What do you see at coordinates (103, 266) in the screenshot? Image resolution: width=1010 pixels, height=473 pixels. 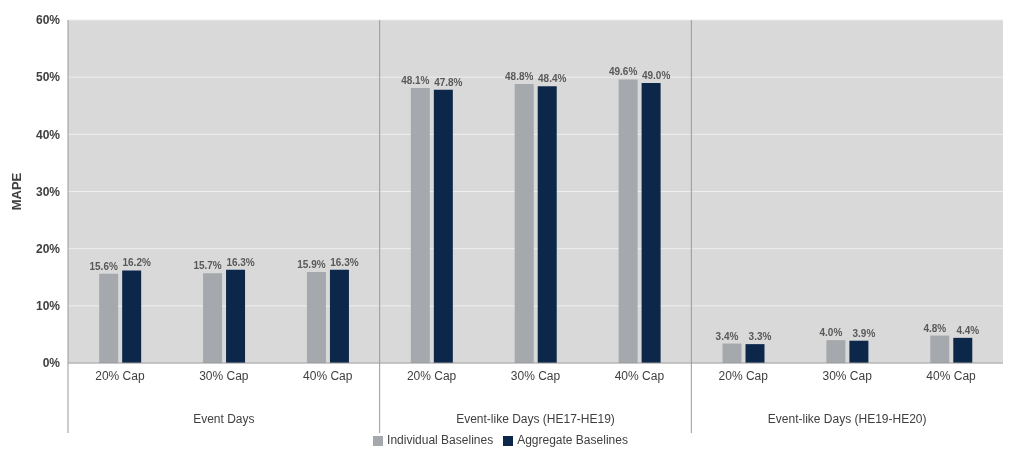 I see `data-label: 15.6%` at bounding box center [103, 266].